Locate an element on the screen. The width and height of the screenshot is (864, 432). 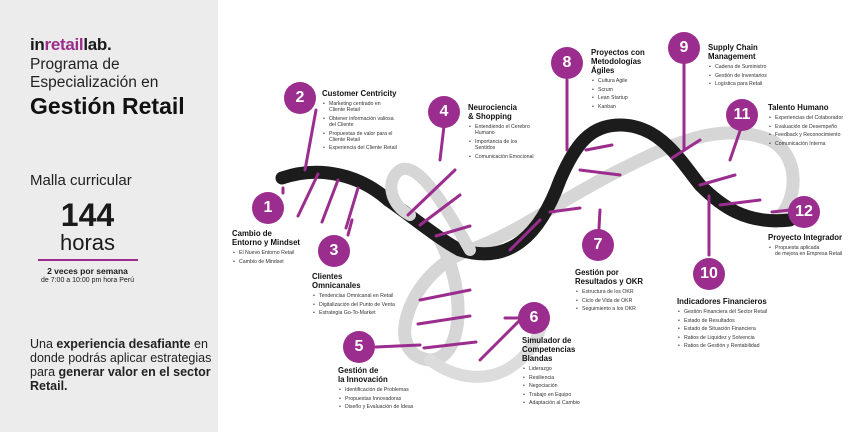
module-8-node: 8 is located at coordinates (567, 63).